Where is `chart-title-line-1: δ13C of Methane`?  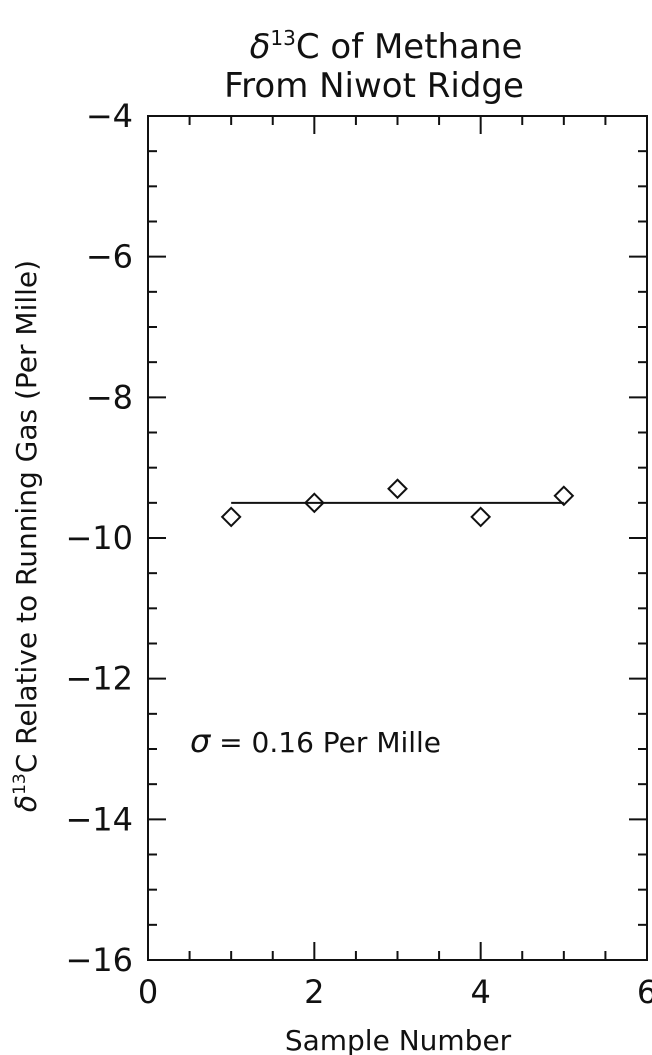 chart-title-line-1: δ13C of Methane is located at coordinates (386, 46).